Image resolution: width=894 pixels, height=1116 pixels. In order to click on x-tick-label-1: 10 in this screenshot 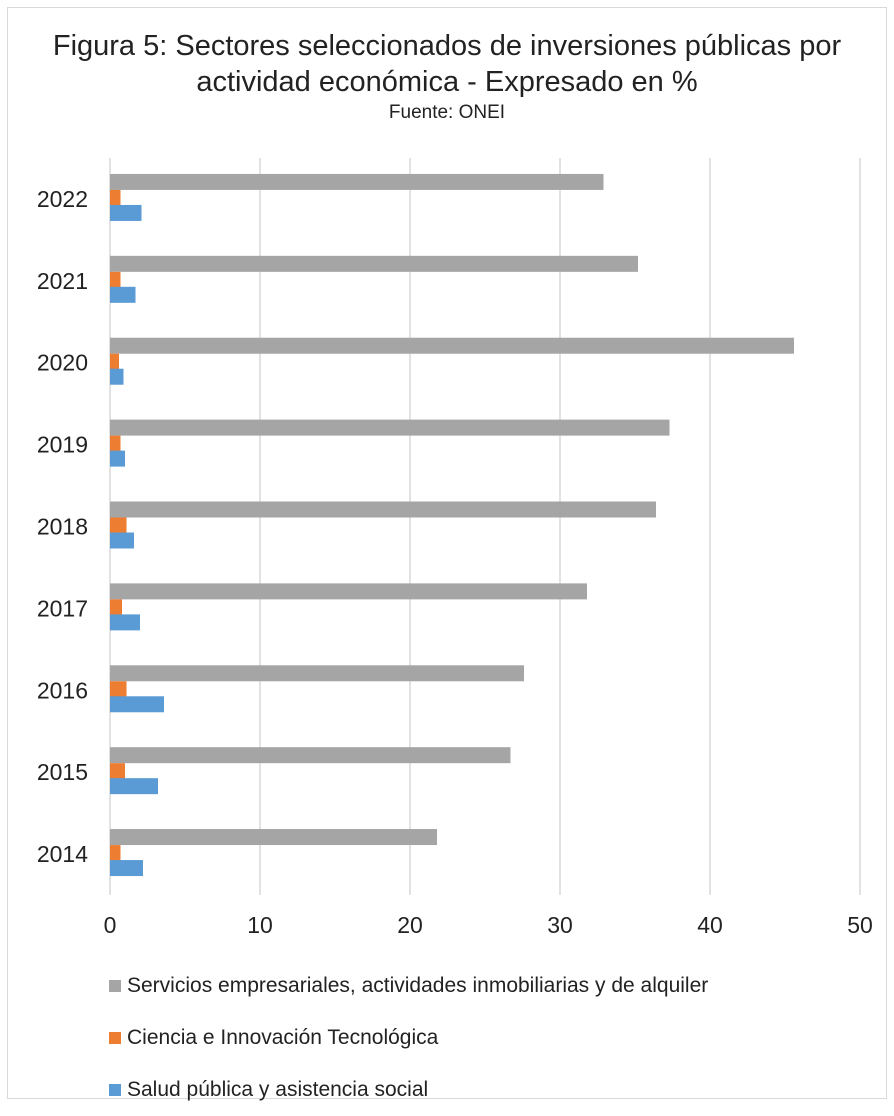, I will do `click(260, 925)`.